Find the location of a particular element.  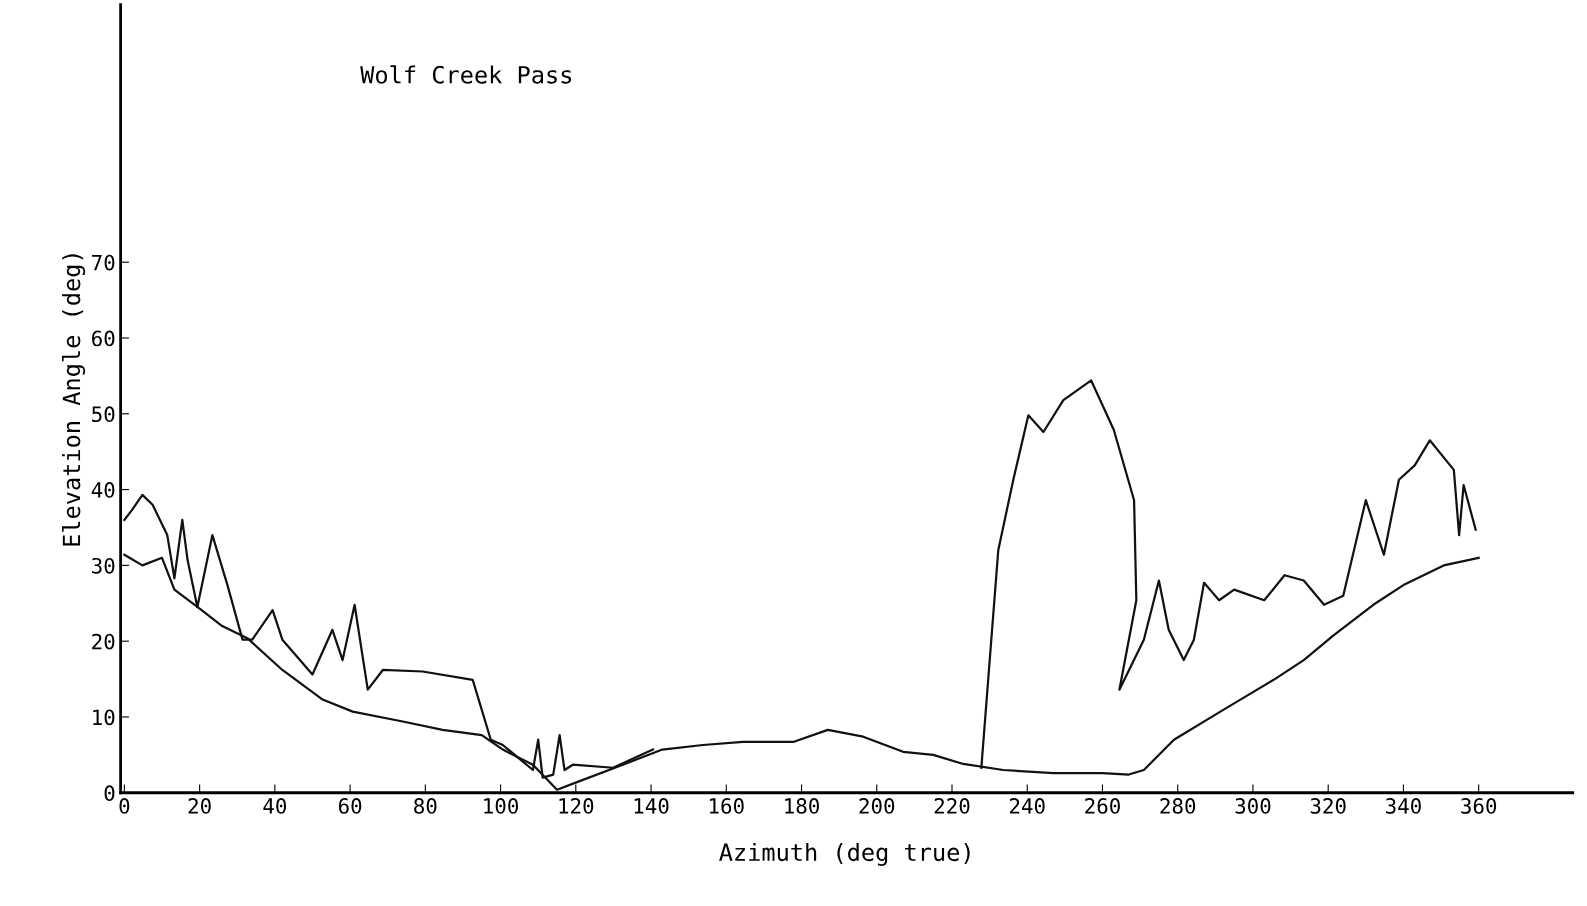

x-tick-label: 320 is located at coordinates (1328, 806).